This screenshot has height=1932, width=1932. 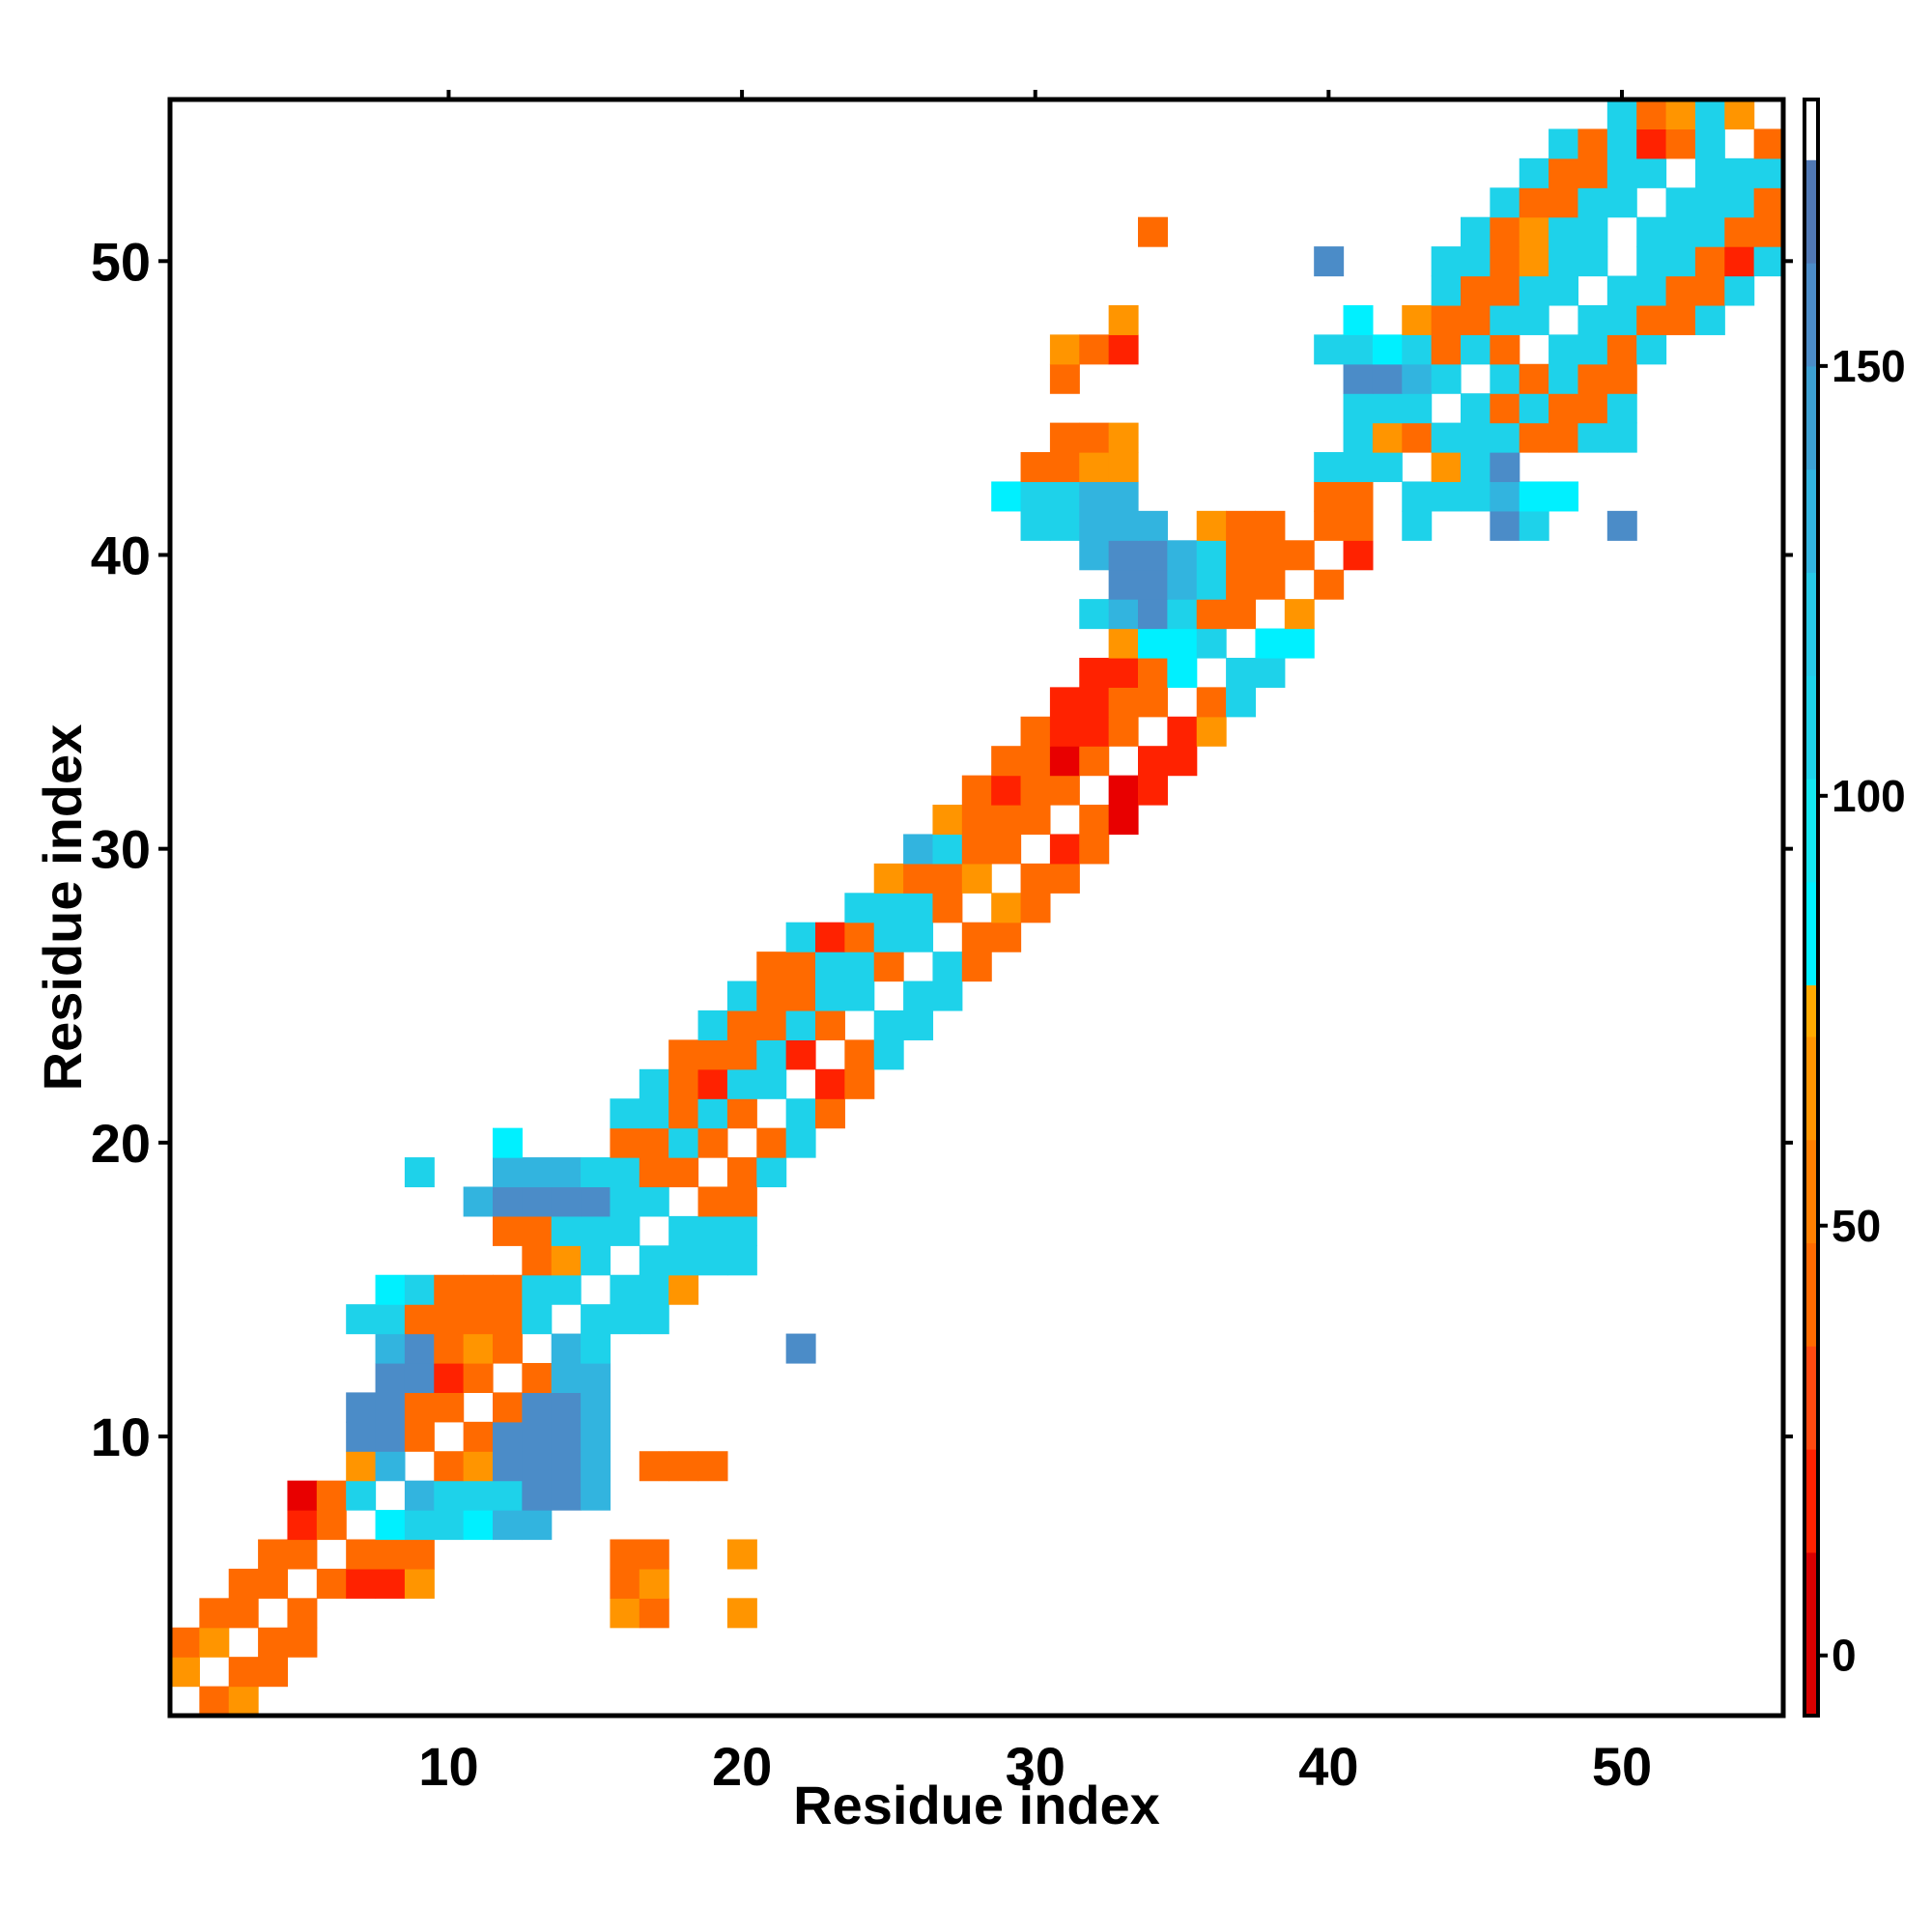 I want to click on y-tick-label: 10, so click(x=121, y=1436).